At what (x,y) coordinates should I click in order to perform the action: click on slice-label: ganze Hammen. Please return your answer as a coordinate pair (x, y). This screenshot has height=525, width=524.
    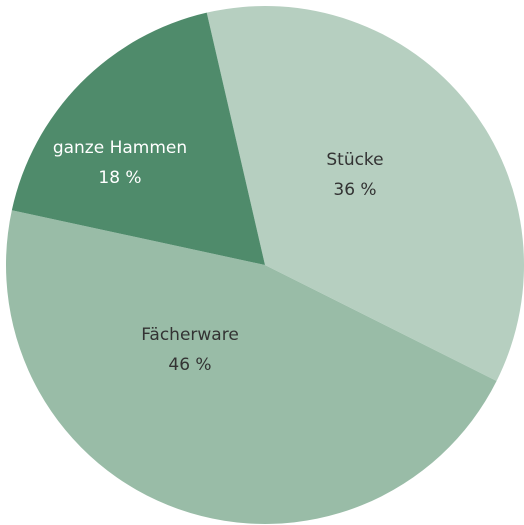
    Looking at the image, I should click on (120, 148).